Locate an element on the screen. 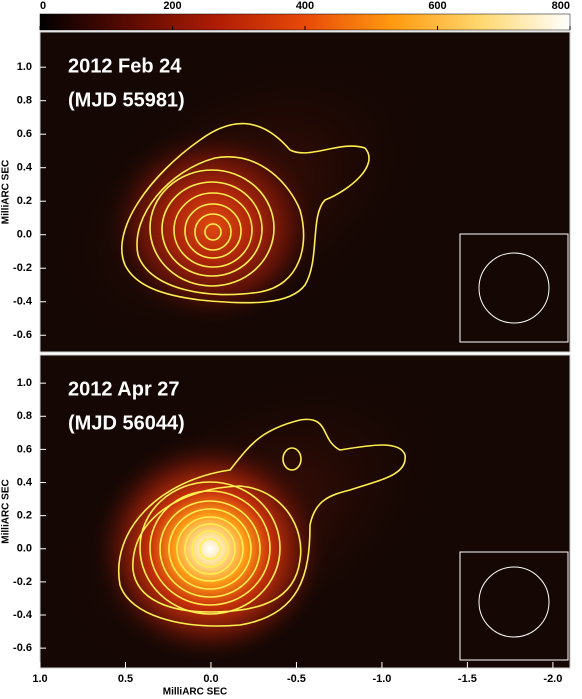  x-axis-label: MilliARC SEC is located at coordinates (195, 692).